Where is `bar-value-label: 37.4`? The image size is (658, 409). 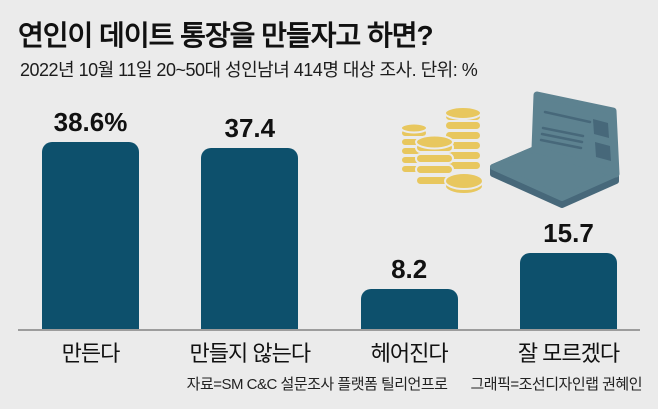
bar-value-label: 37.4 is located at coordinates (250, 127).